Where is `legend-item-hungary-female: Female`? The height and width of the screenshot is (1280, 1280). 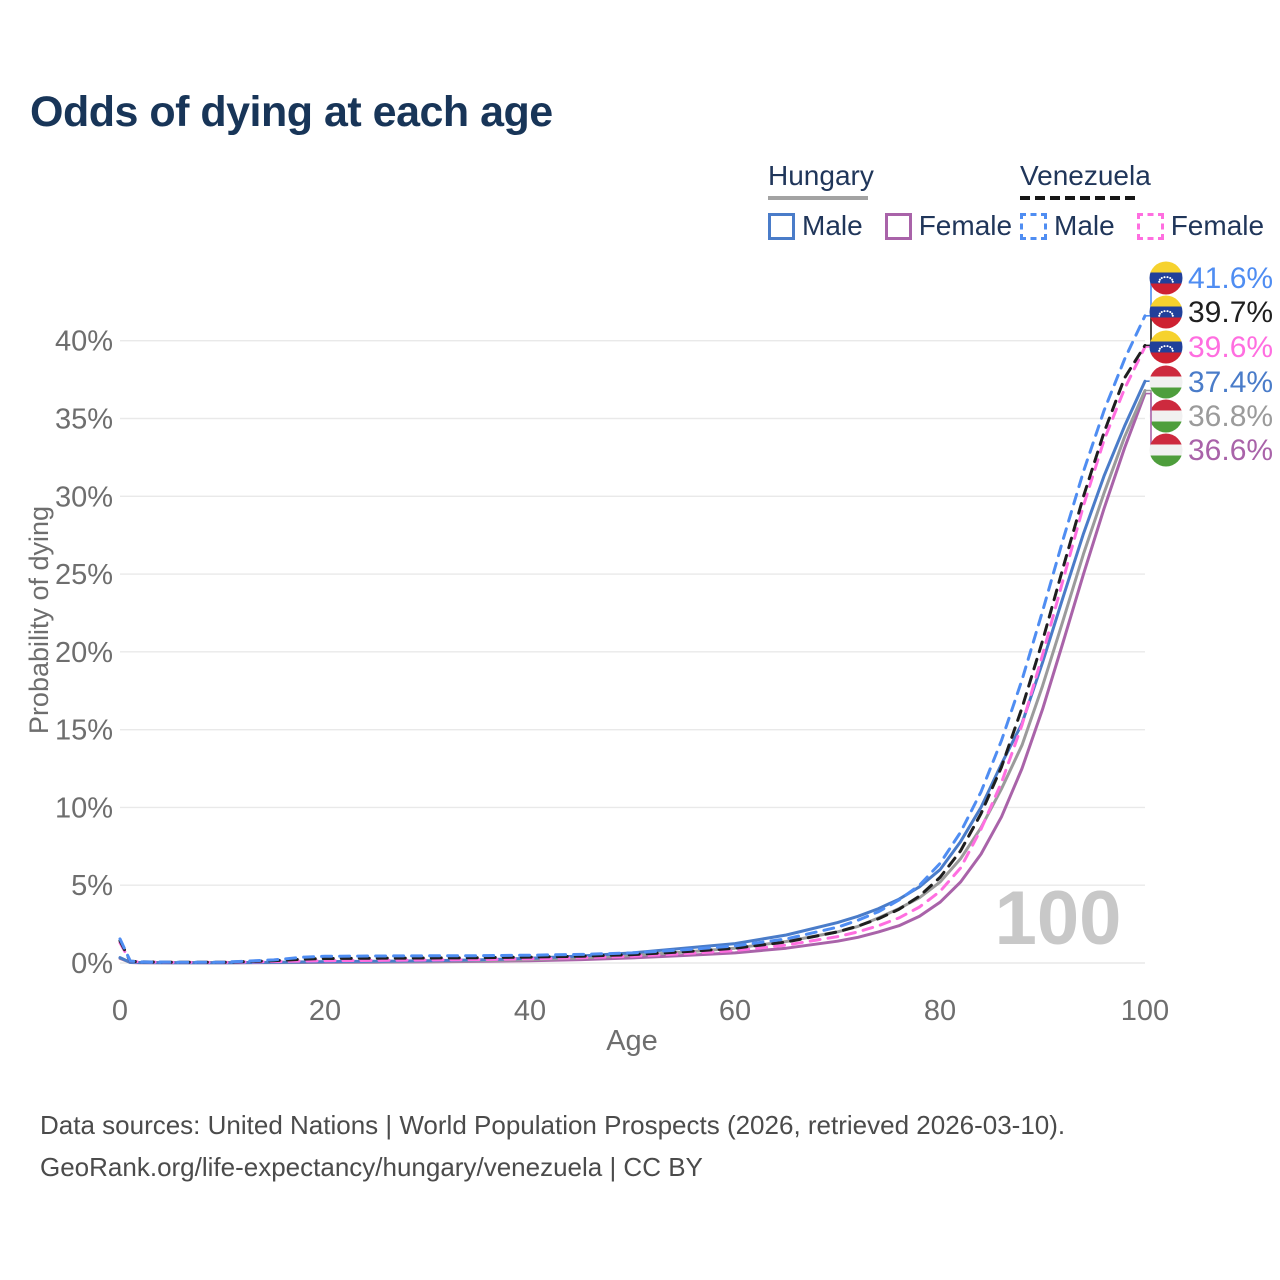 legend-item-hungary-female: Female is located at coordinates (948, 226).